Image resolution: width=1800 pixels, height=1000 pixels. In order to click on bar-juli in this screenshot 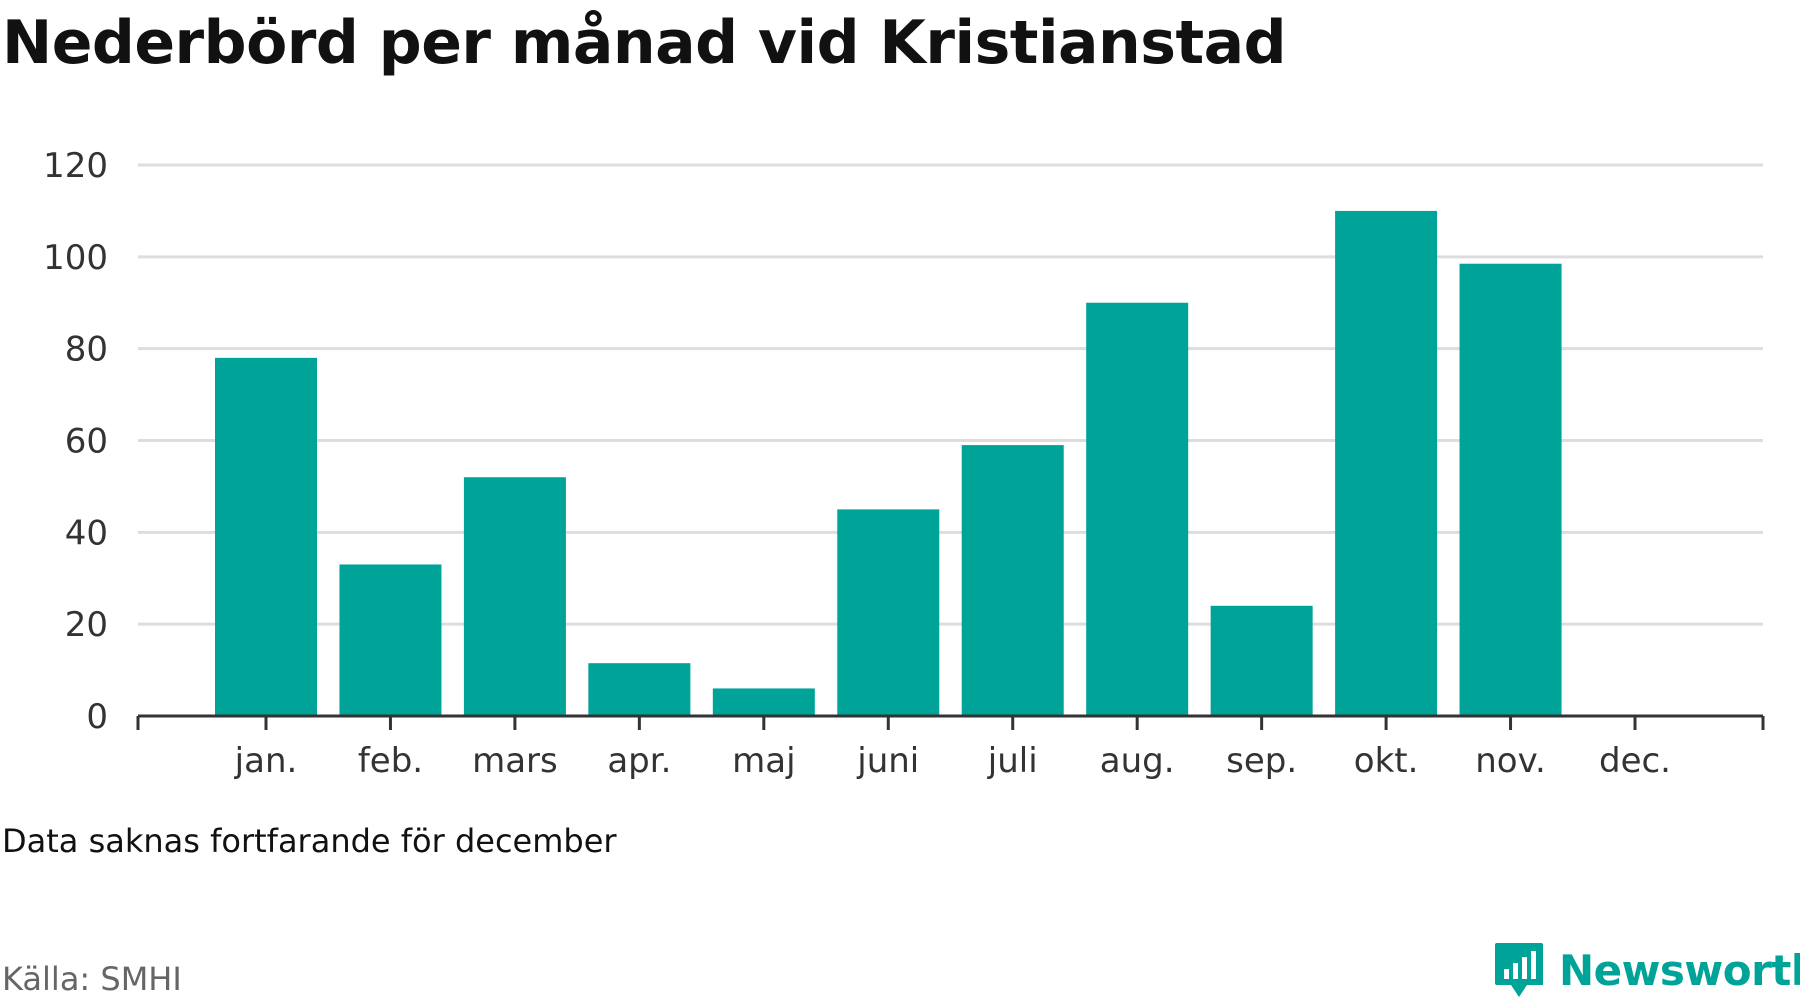, I will do `click(1012, 580)`.